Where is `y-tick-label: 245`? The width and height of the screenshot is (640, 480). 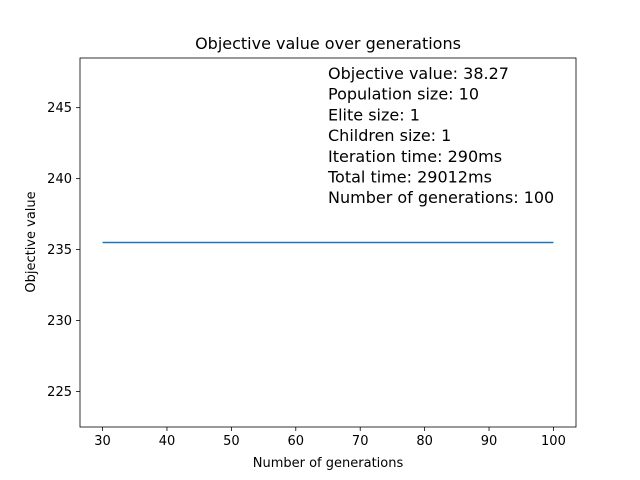
y-tick-label: 245 is located at coordinates (59, 108).